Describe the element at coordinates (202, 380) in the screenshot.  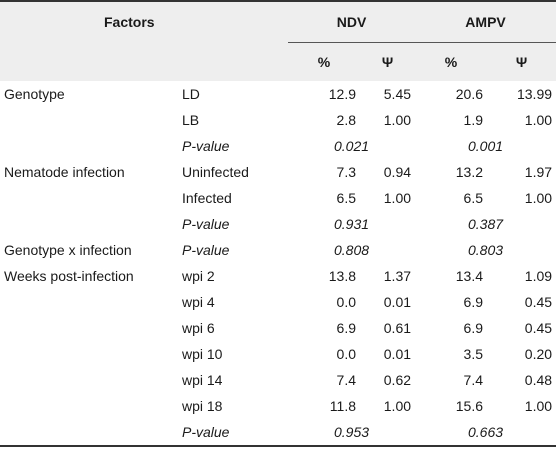
I see `level-cell: wpi 14` at that location.